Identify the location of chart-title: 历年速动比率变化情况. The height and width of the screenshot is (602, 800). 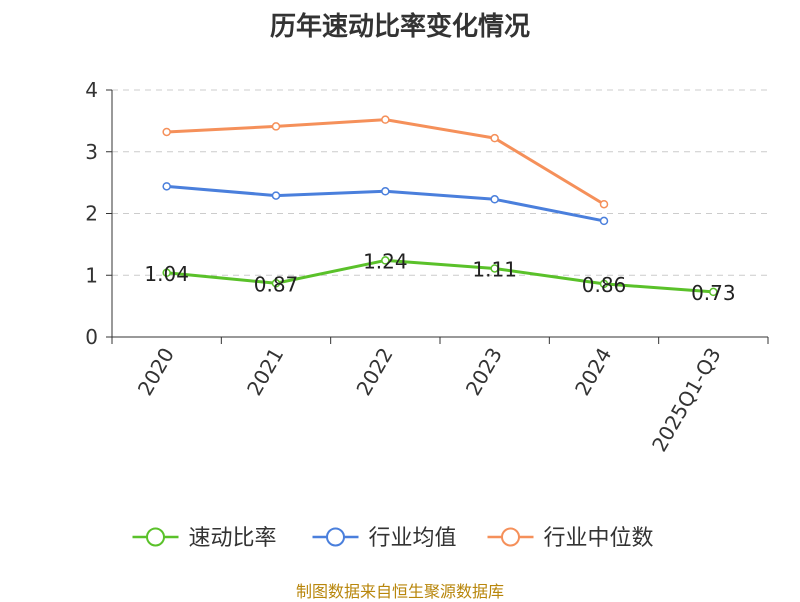
(399, 27).